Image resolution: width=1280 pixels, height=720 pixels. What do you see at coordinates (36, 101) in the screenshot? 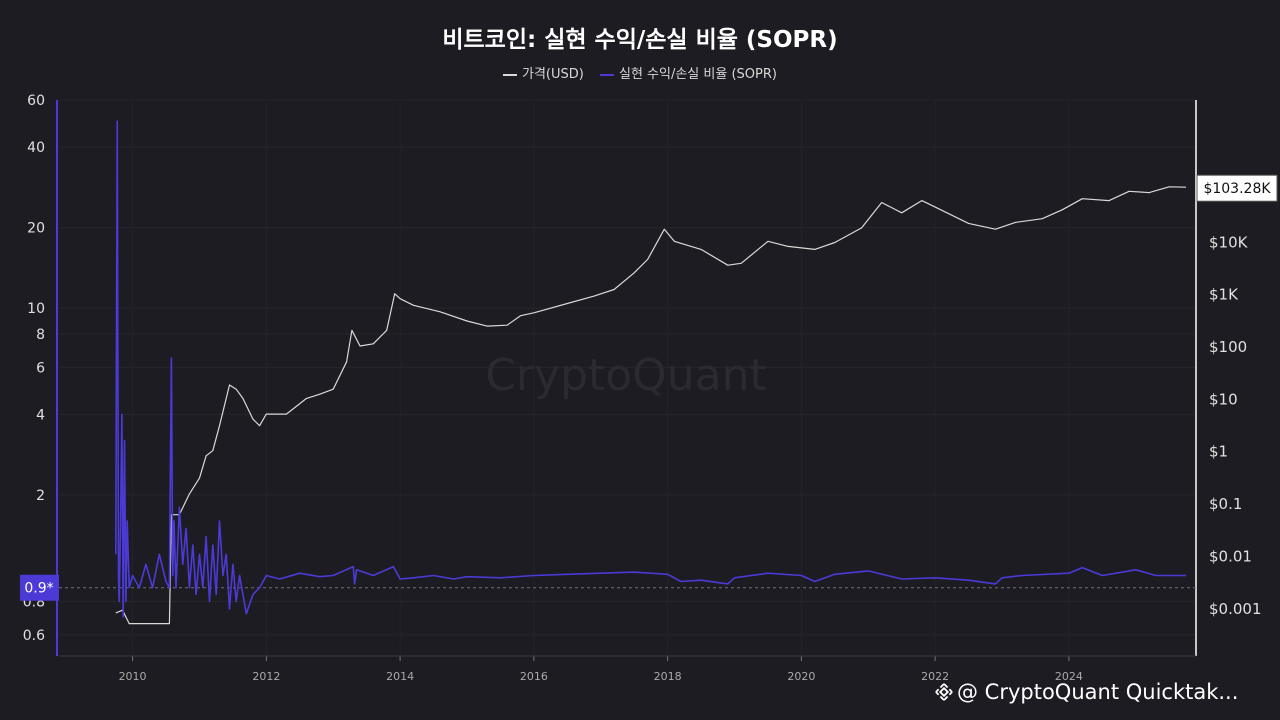
I see `left-tick-label: 60` at bounding box center [36, 101].